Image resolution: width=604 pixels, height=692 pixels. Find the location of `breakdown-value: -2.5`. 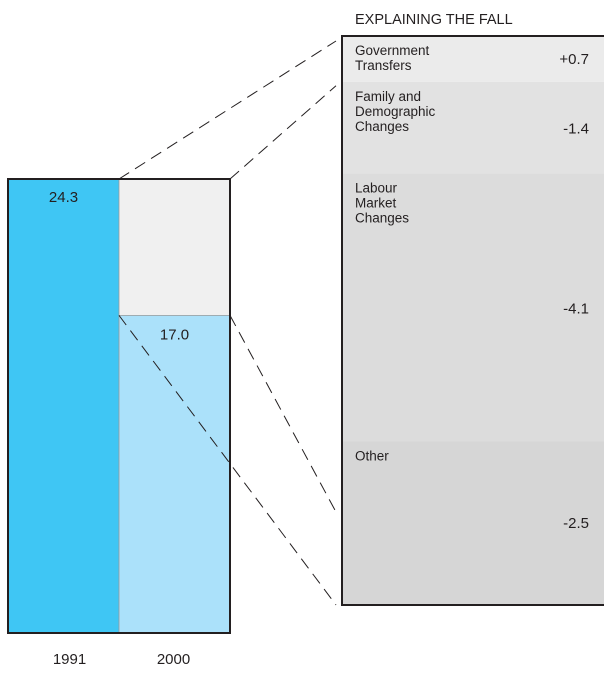

breakdown-value: -2.5 is located at coordinates (576, 523).